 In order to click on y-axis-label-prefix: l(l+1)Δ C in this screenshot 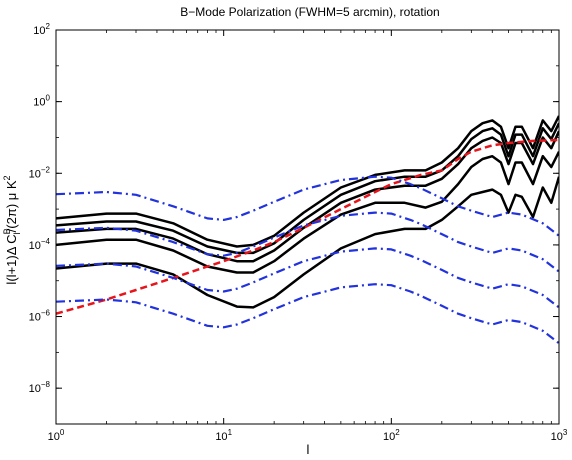, I will do `click(11, 259)`.